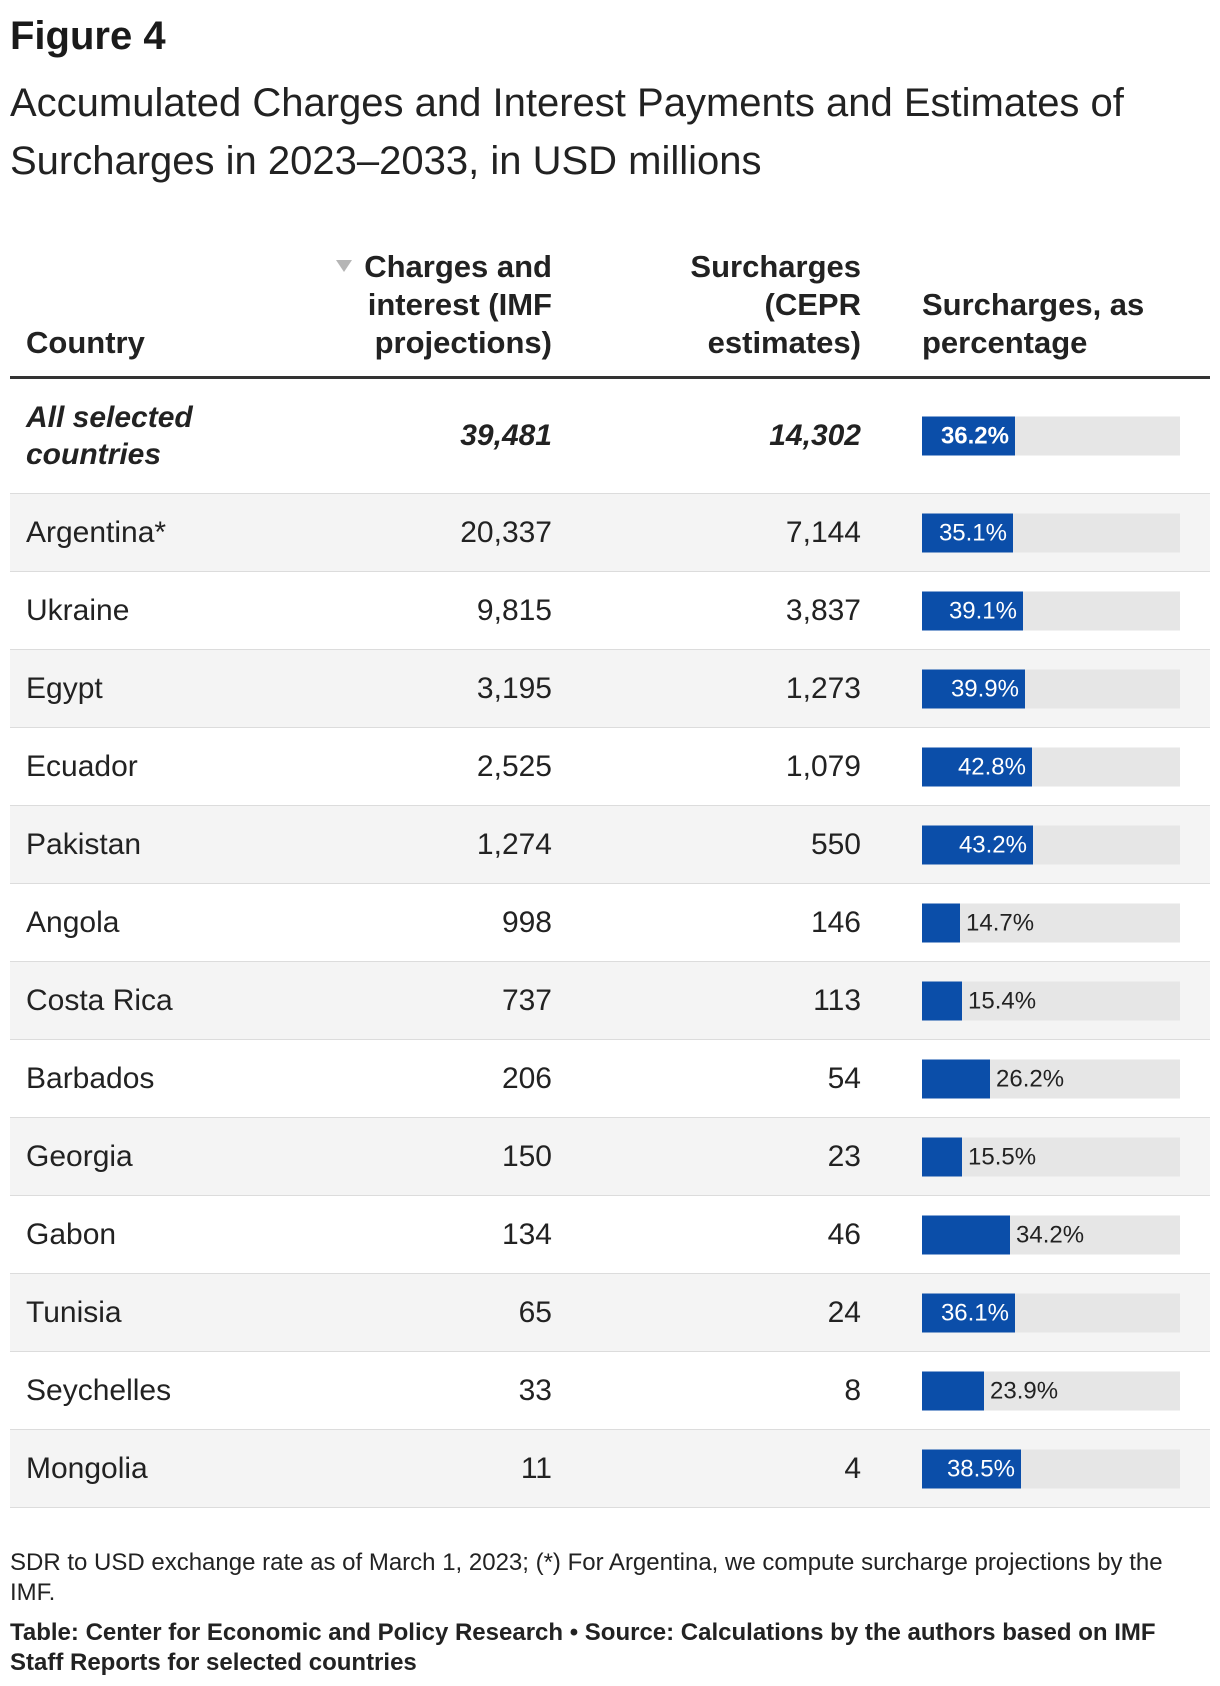  What do you see at coordinates (1002, 1000) in the screenshot?
I see `percentage-label: 15.4%` at bounding box center [1002, 1000].